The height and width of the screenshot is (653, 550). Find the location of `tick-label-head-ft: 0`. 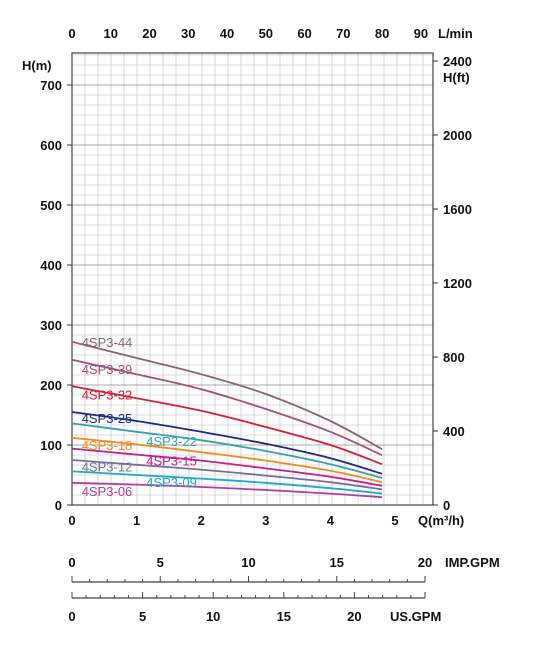

tick-label-head-ft: 0 is located at coordinates (446, 505).